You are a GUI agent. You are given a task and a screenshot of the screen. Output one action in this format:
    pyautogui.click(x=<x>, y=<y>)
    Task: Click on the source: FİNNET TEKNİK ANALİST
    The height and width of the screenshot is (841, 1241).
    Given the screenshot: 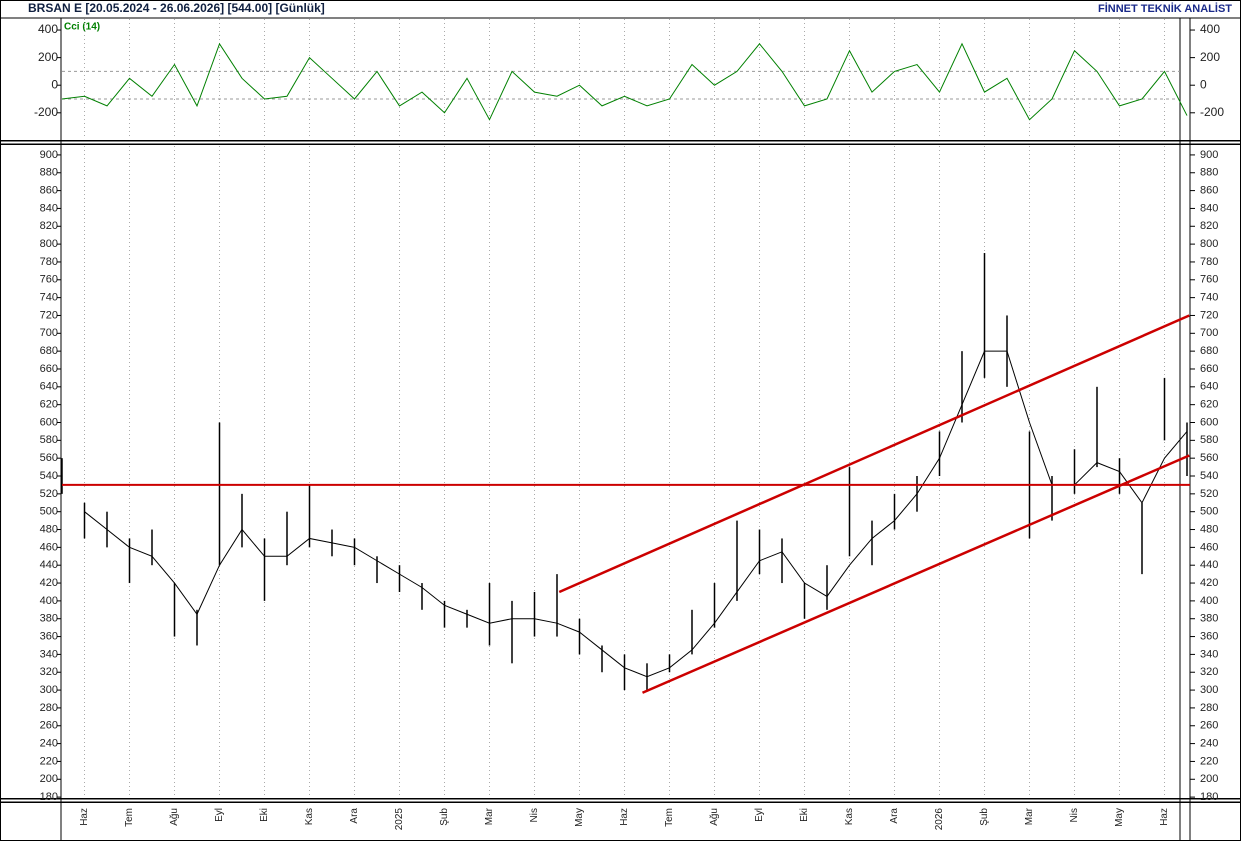 What is the action you would take?
    pyautogui.click(x=1165, y=8)
    